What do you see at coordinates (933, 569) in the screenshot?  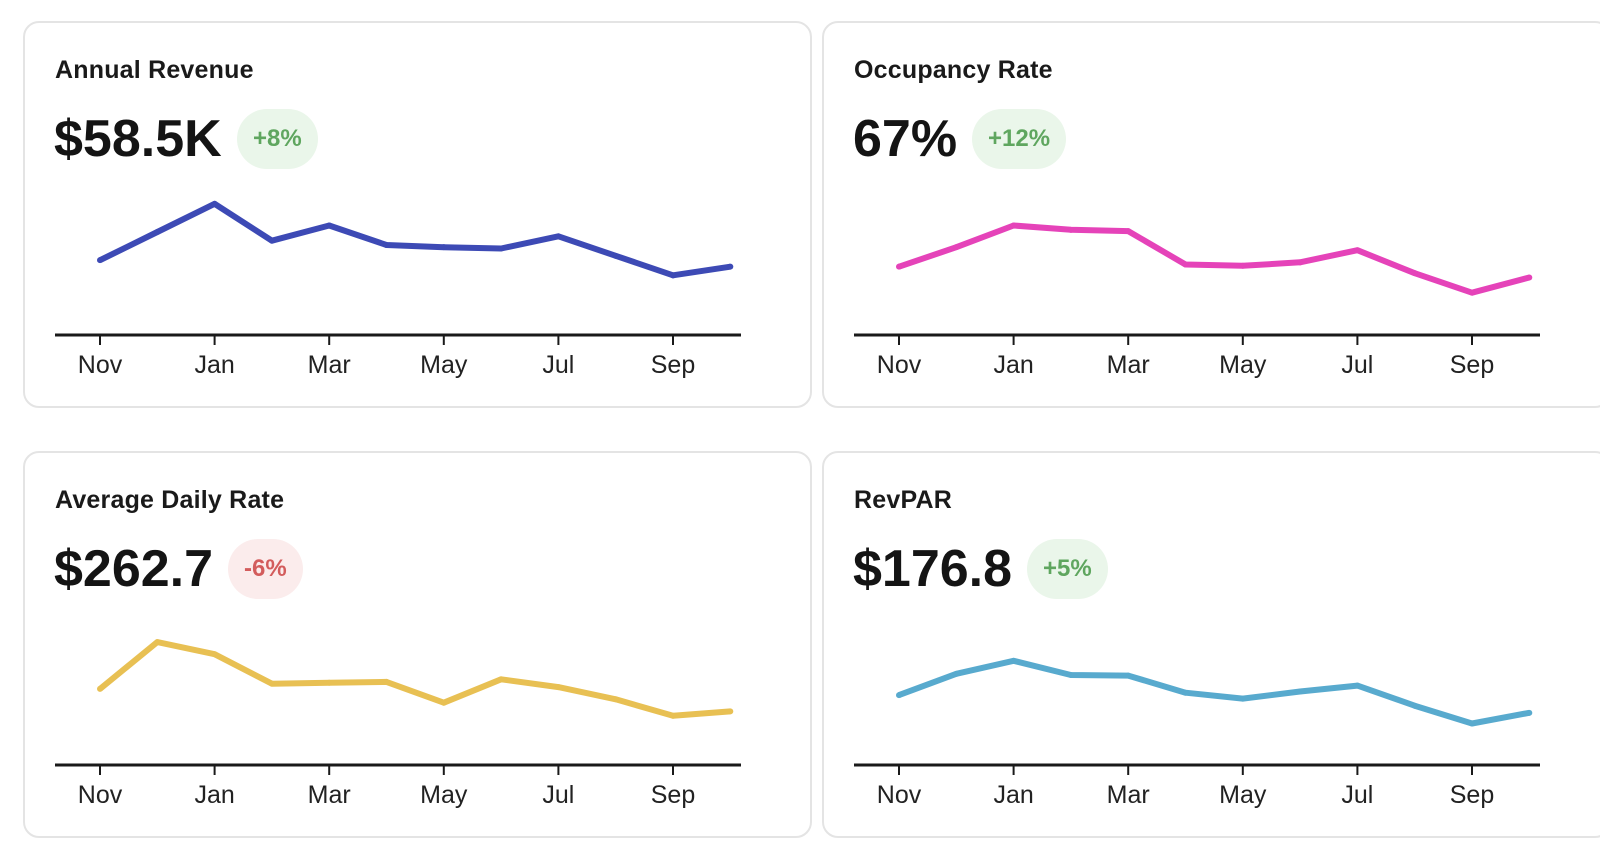 I see `card-value: $176.8` at bounding box center [933, 569].